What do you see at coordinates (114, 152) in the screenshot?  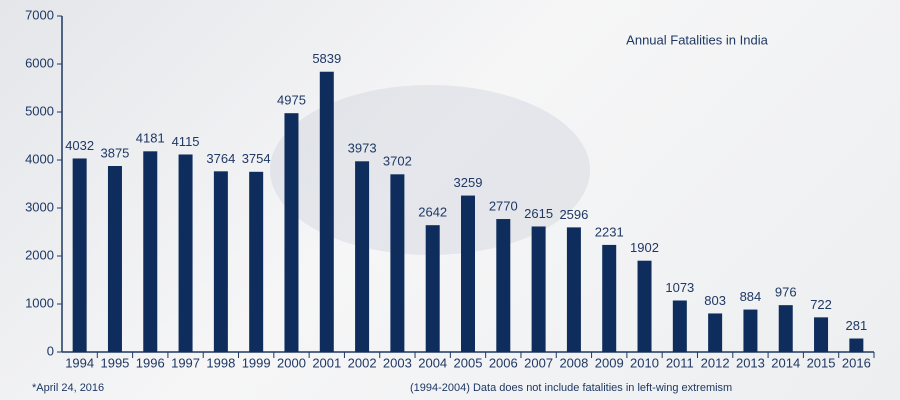 I see `value-label: 3875` at bounding box center [114, 152].